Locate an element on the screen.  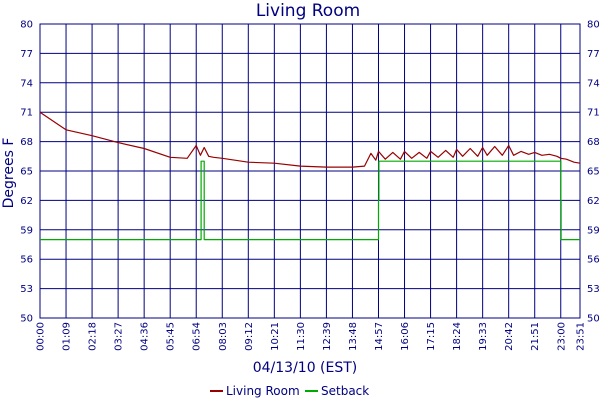
y-tick-label-right: 71 is located at coordinates (593, 113).